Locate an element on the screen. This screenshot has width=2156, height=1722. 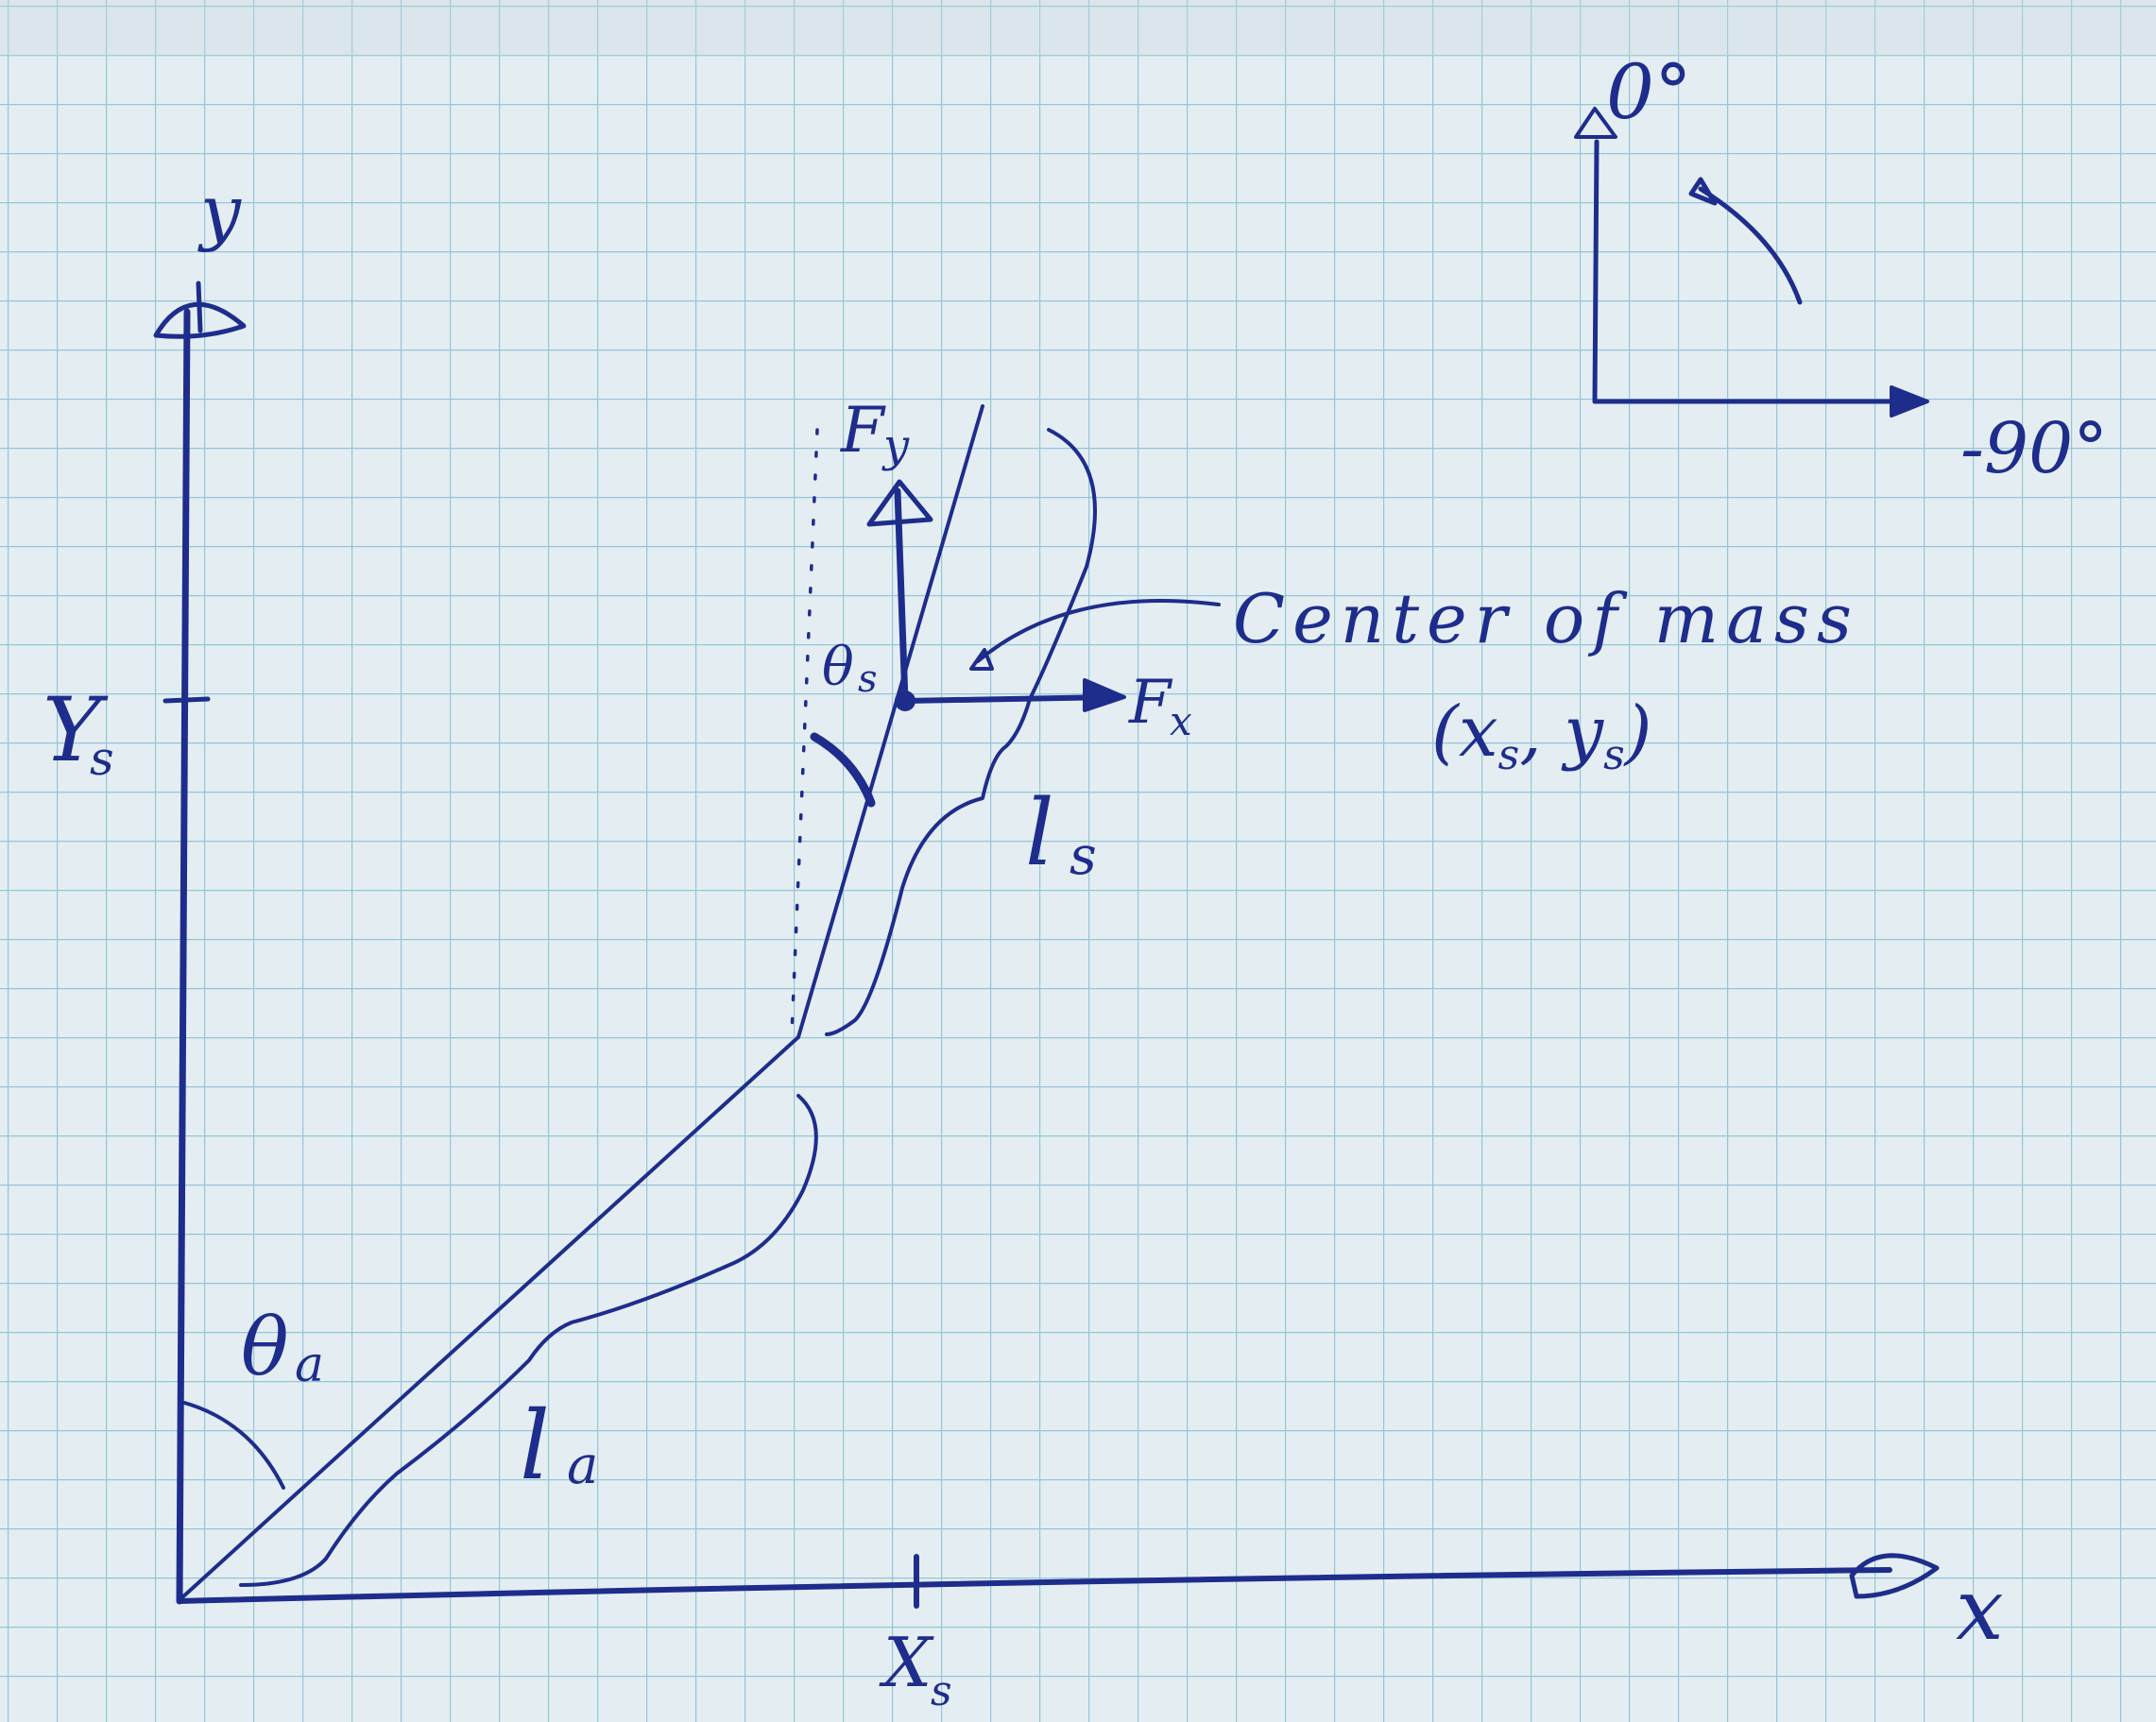
orientation-rotation-arrow is located at coordinates (1750, 245).